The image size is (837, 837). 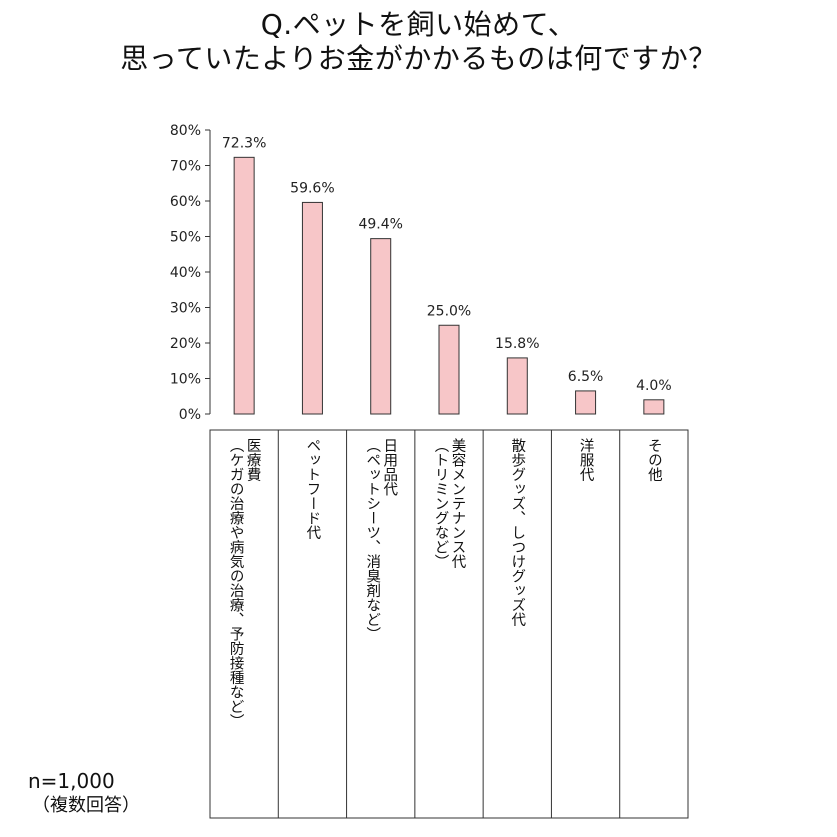 I want to click on y-tick-label: 10%, so click(x=185, y=380).